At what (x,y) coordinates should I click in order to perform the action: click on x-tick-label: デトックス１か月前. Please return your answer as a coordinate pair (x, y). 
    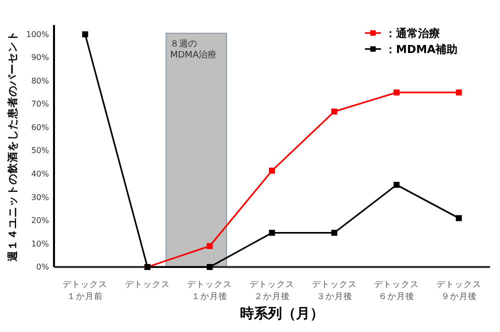
    Looking at the image, I should click on (85, 291).